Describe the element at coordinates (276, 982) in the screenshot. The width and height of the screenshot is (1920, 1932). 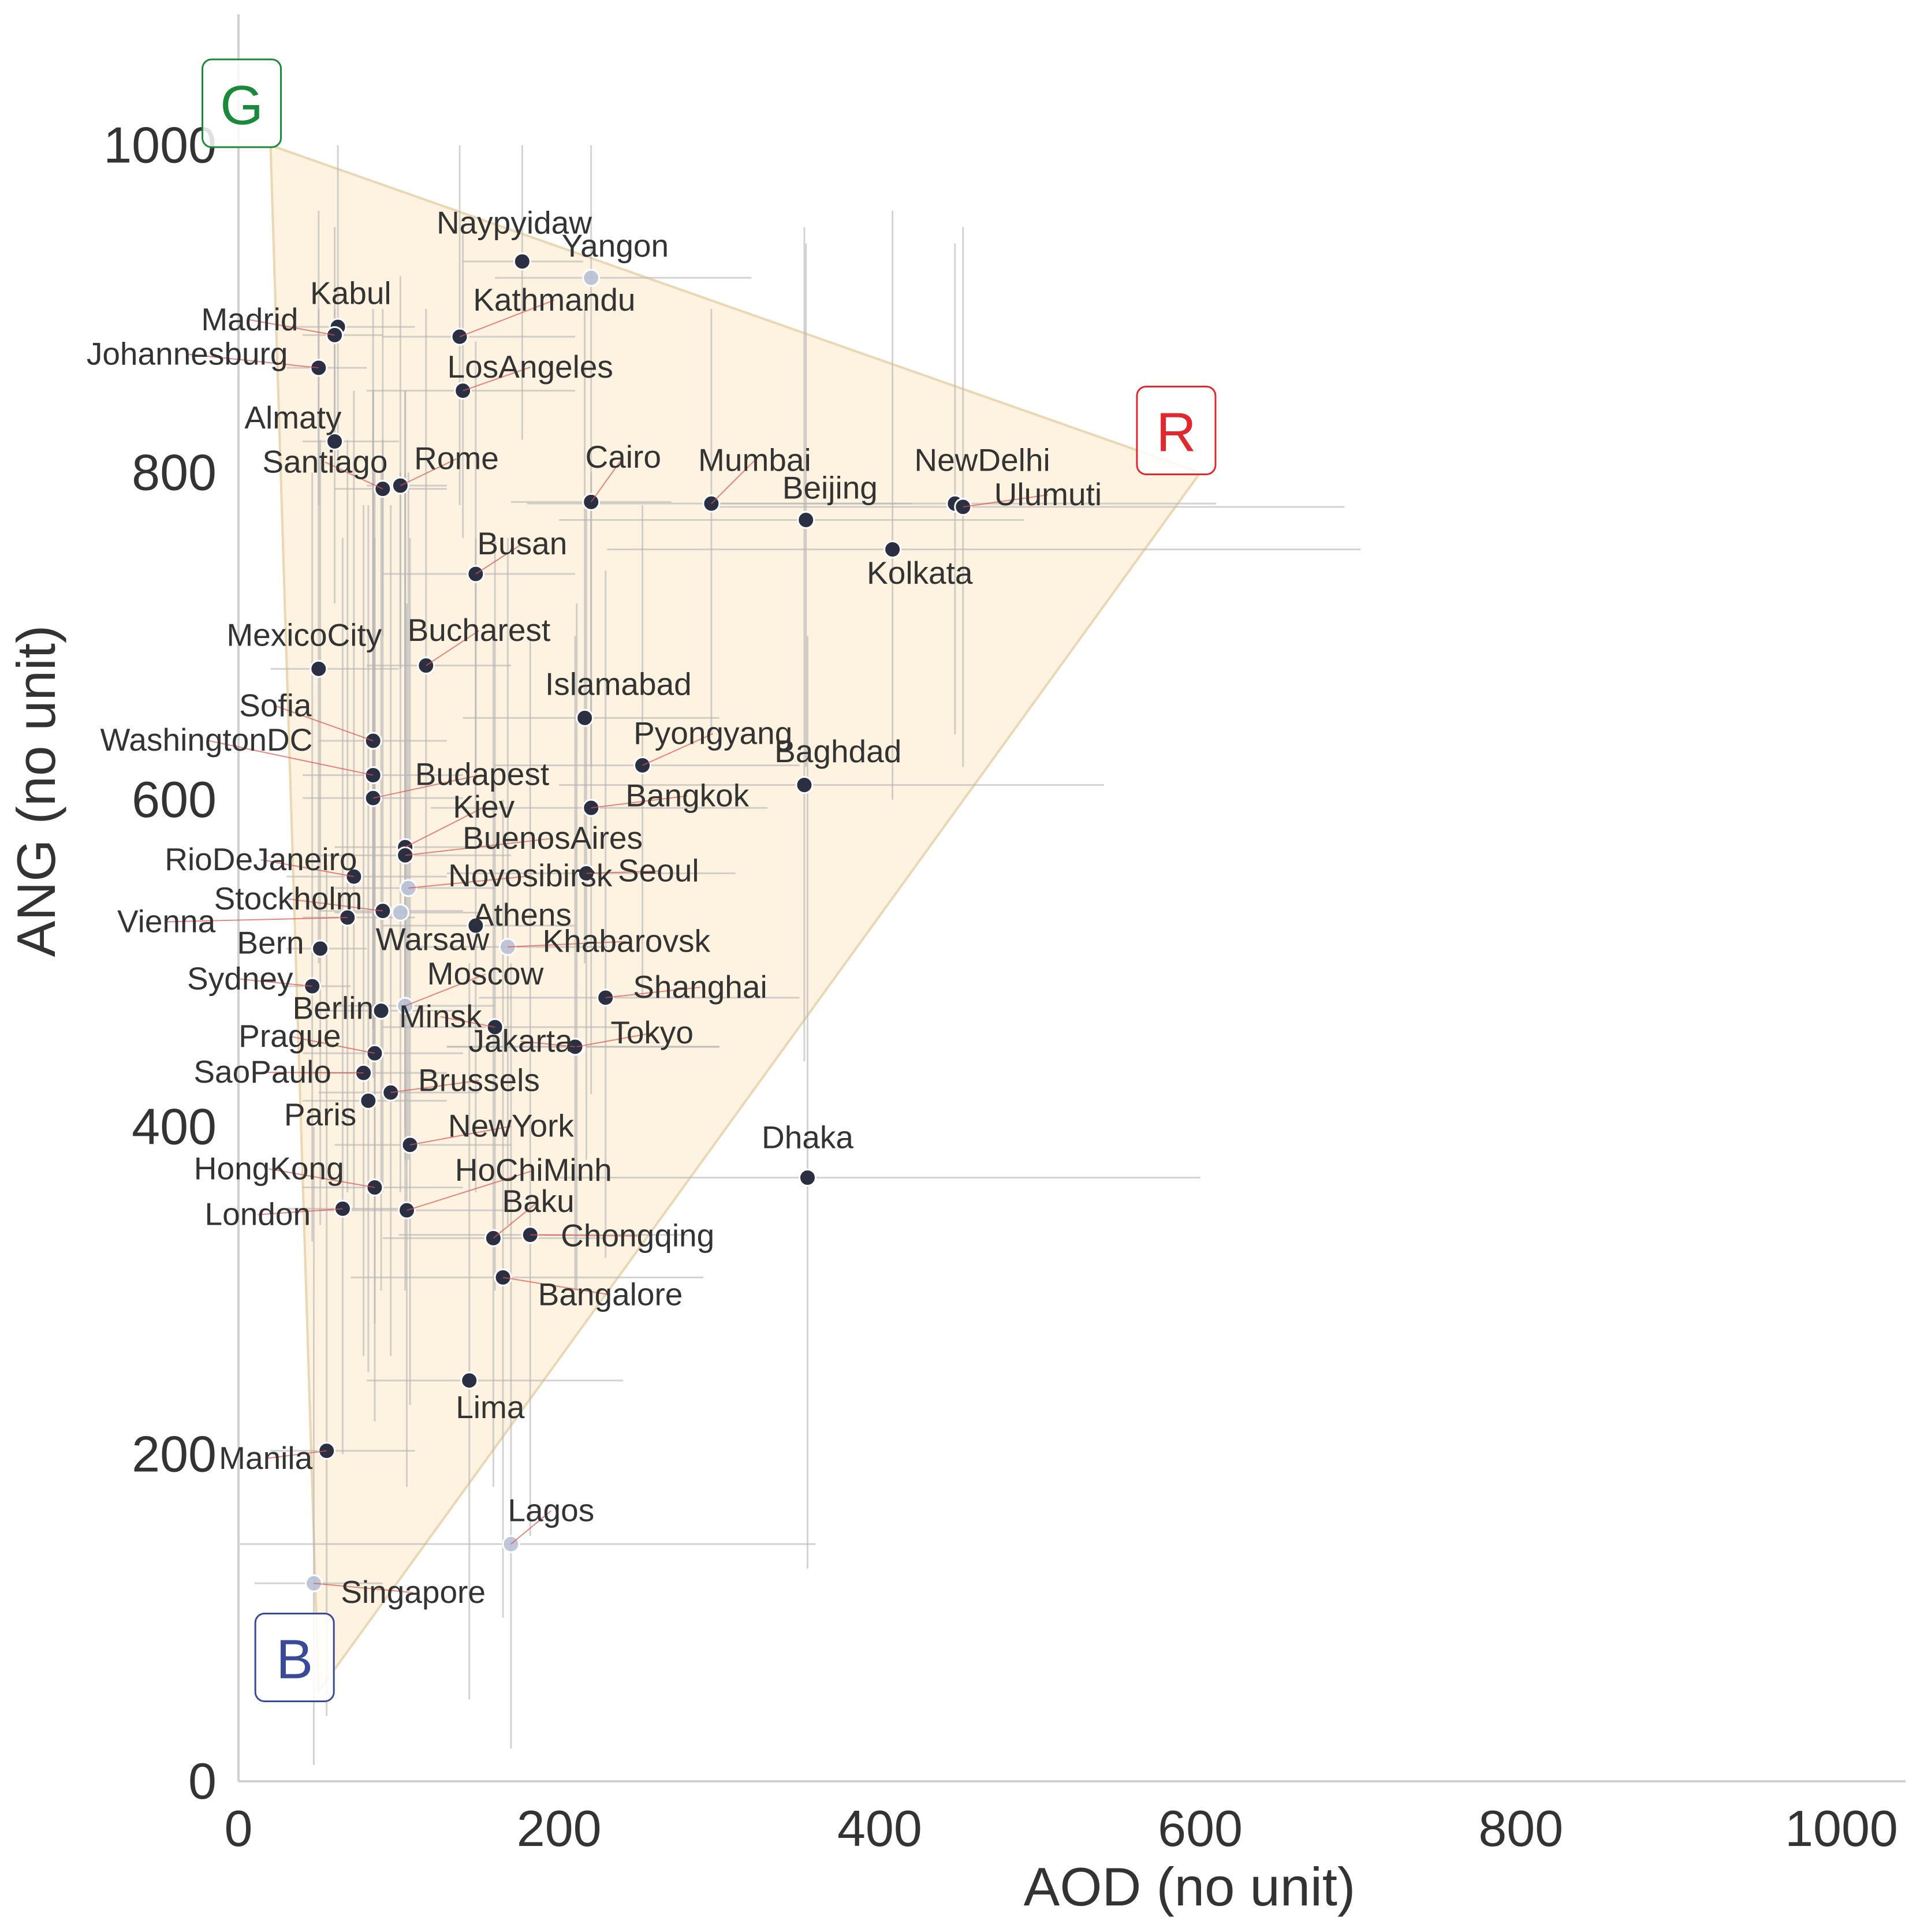
I see `leader-line-Sydney` at that location.